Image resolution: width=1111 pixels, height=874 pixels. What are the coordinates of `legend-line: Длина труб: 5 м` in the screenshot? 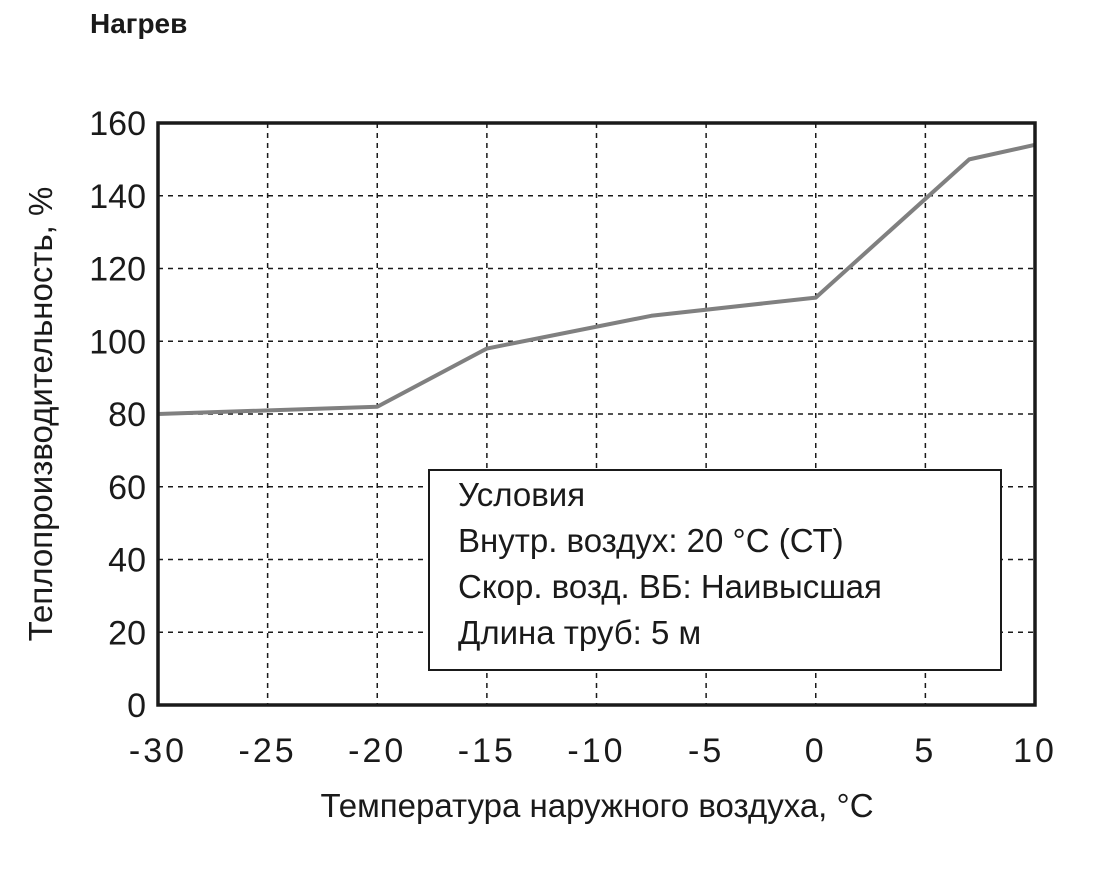 It's located at (579, 632).